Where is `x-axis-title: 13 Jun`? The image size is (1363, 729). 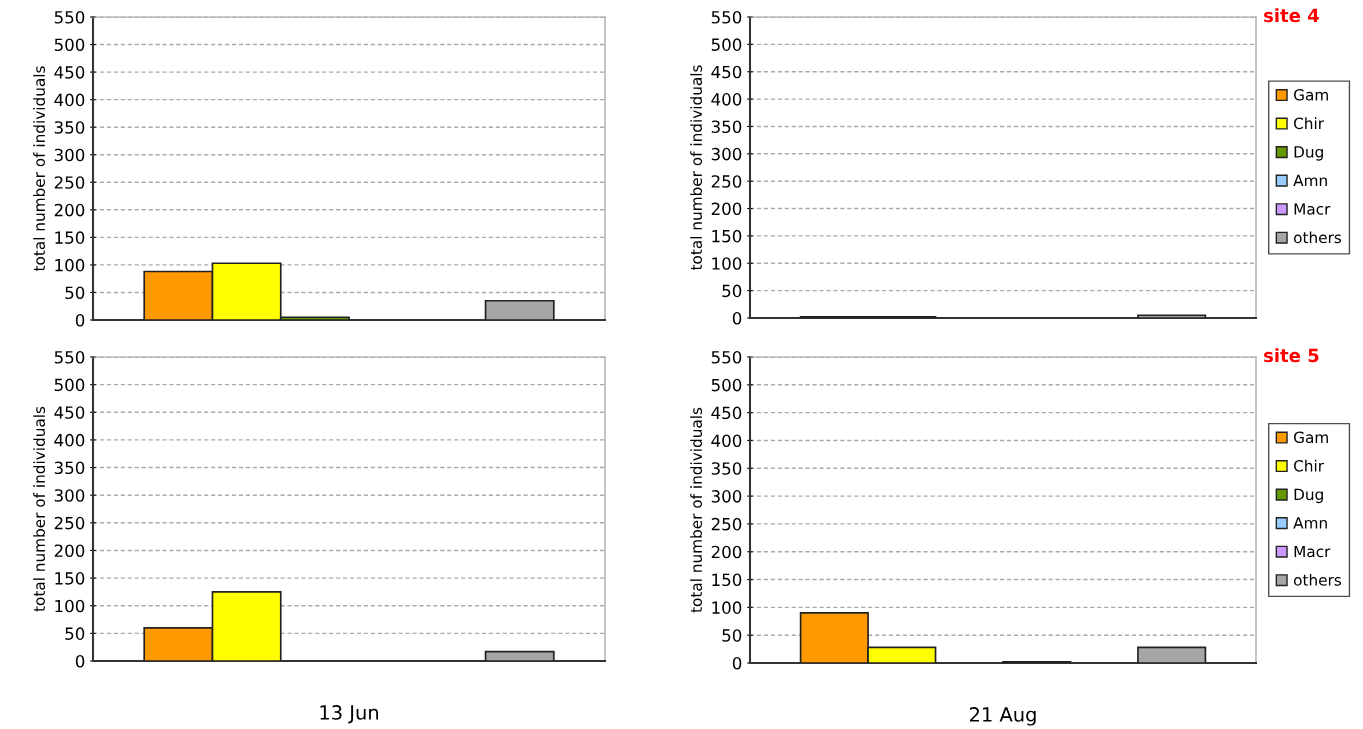
x-axis-title: 13 Jun is located at coordinates (349, 714).